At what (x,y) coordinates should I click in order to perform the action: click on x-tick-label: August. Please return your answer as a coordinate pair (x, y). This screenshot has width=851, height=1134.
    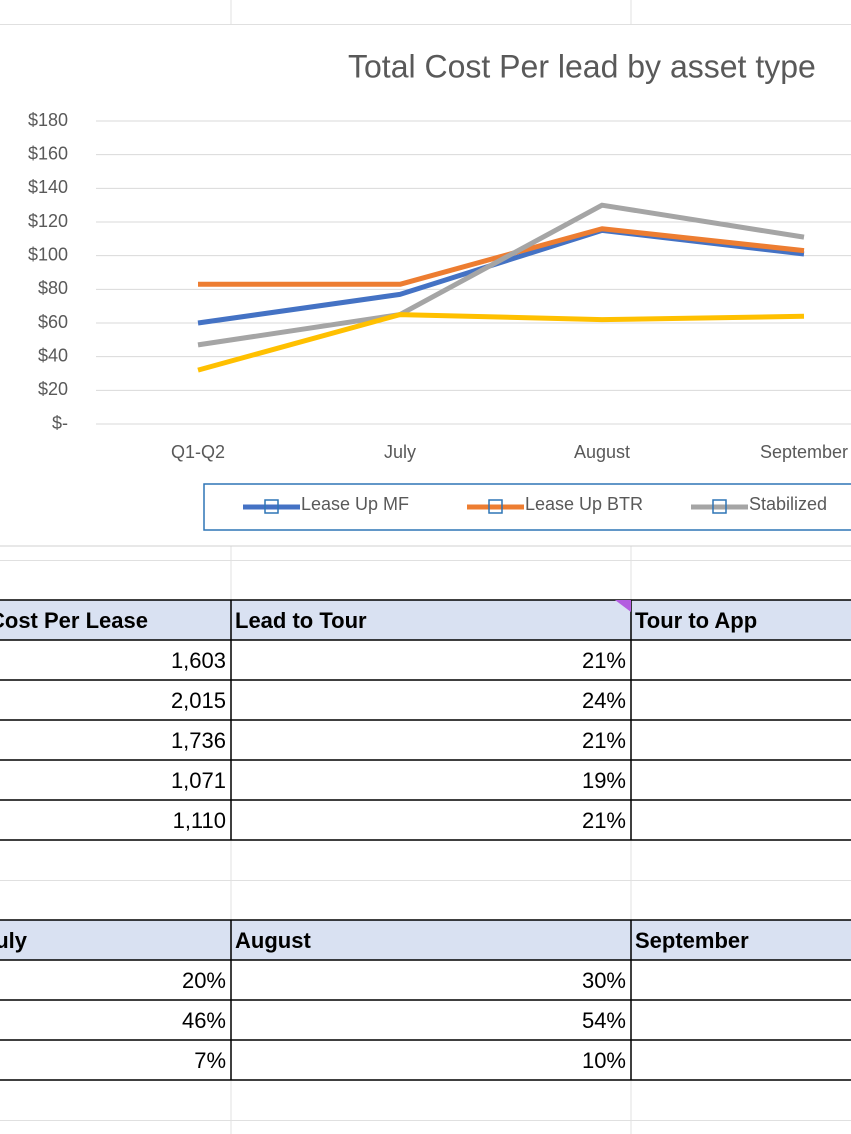
    Looking at the image, I should click on (602, 452).